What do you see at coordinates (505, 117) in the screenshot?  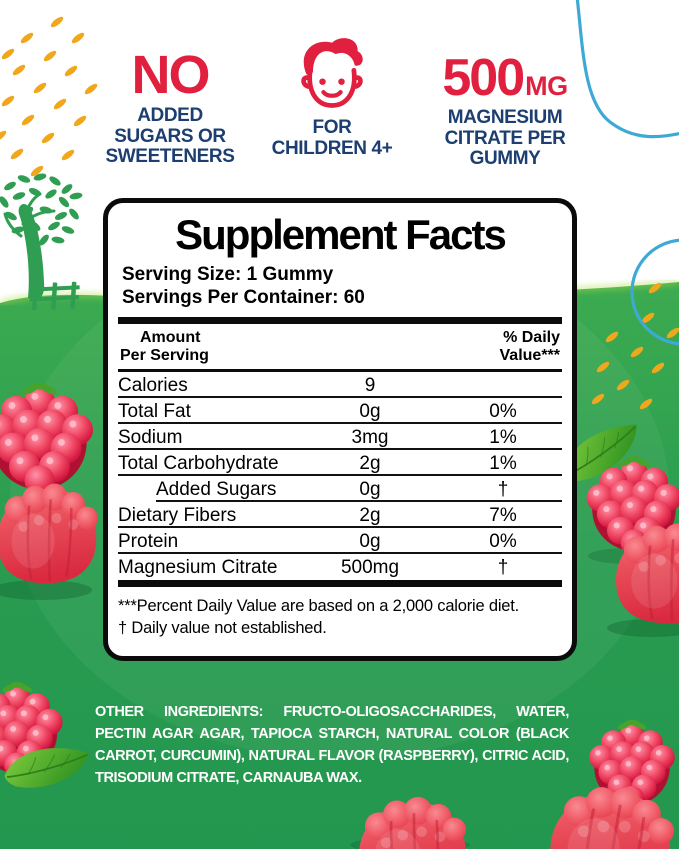 I see `dose-line: MAGNESIUM` at bounding box center [505, 117].